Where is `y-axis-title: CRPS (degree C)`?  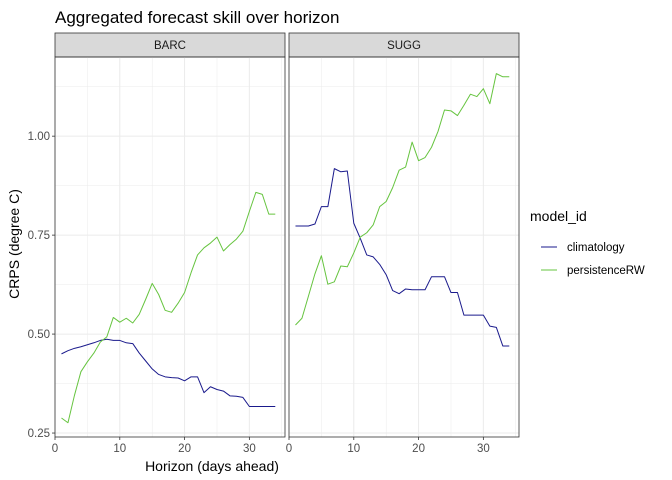 y-axis-title: CRPS (degree C) is located at coordinates (14, 244).